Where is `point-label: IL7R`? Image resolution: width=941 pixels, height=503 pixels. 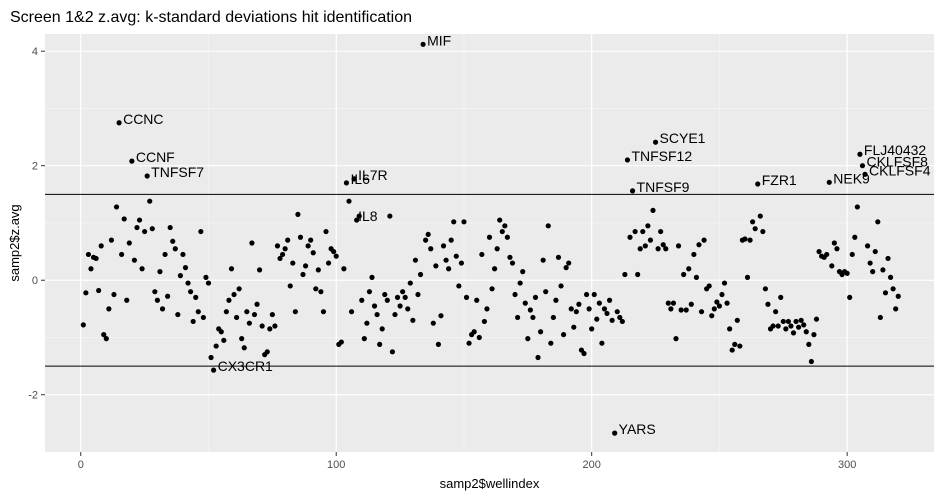 point-label: IL7R is located at coordinates (373, 175).